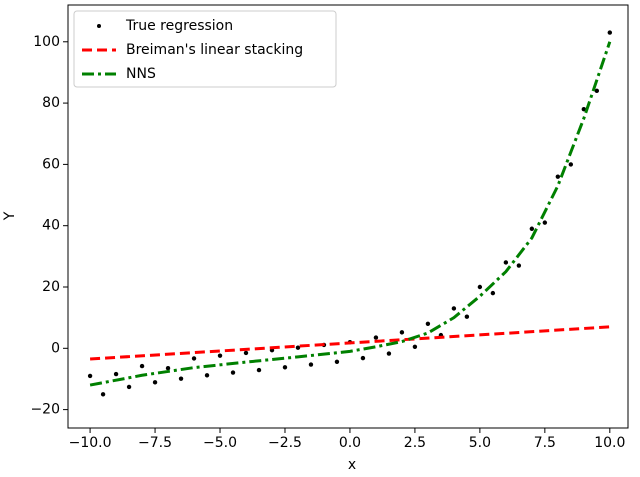  What do you see at coordinates (179, 26) in the screenshot?
I see `legend-label: True regression` at bounding box center [179, 26].